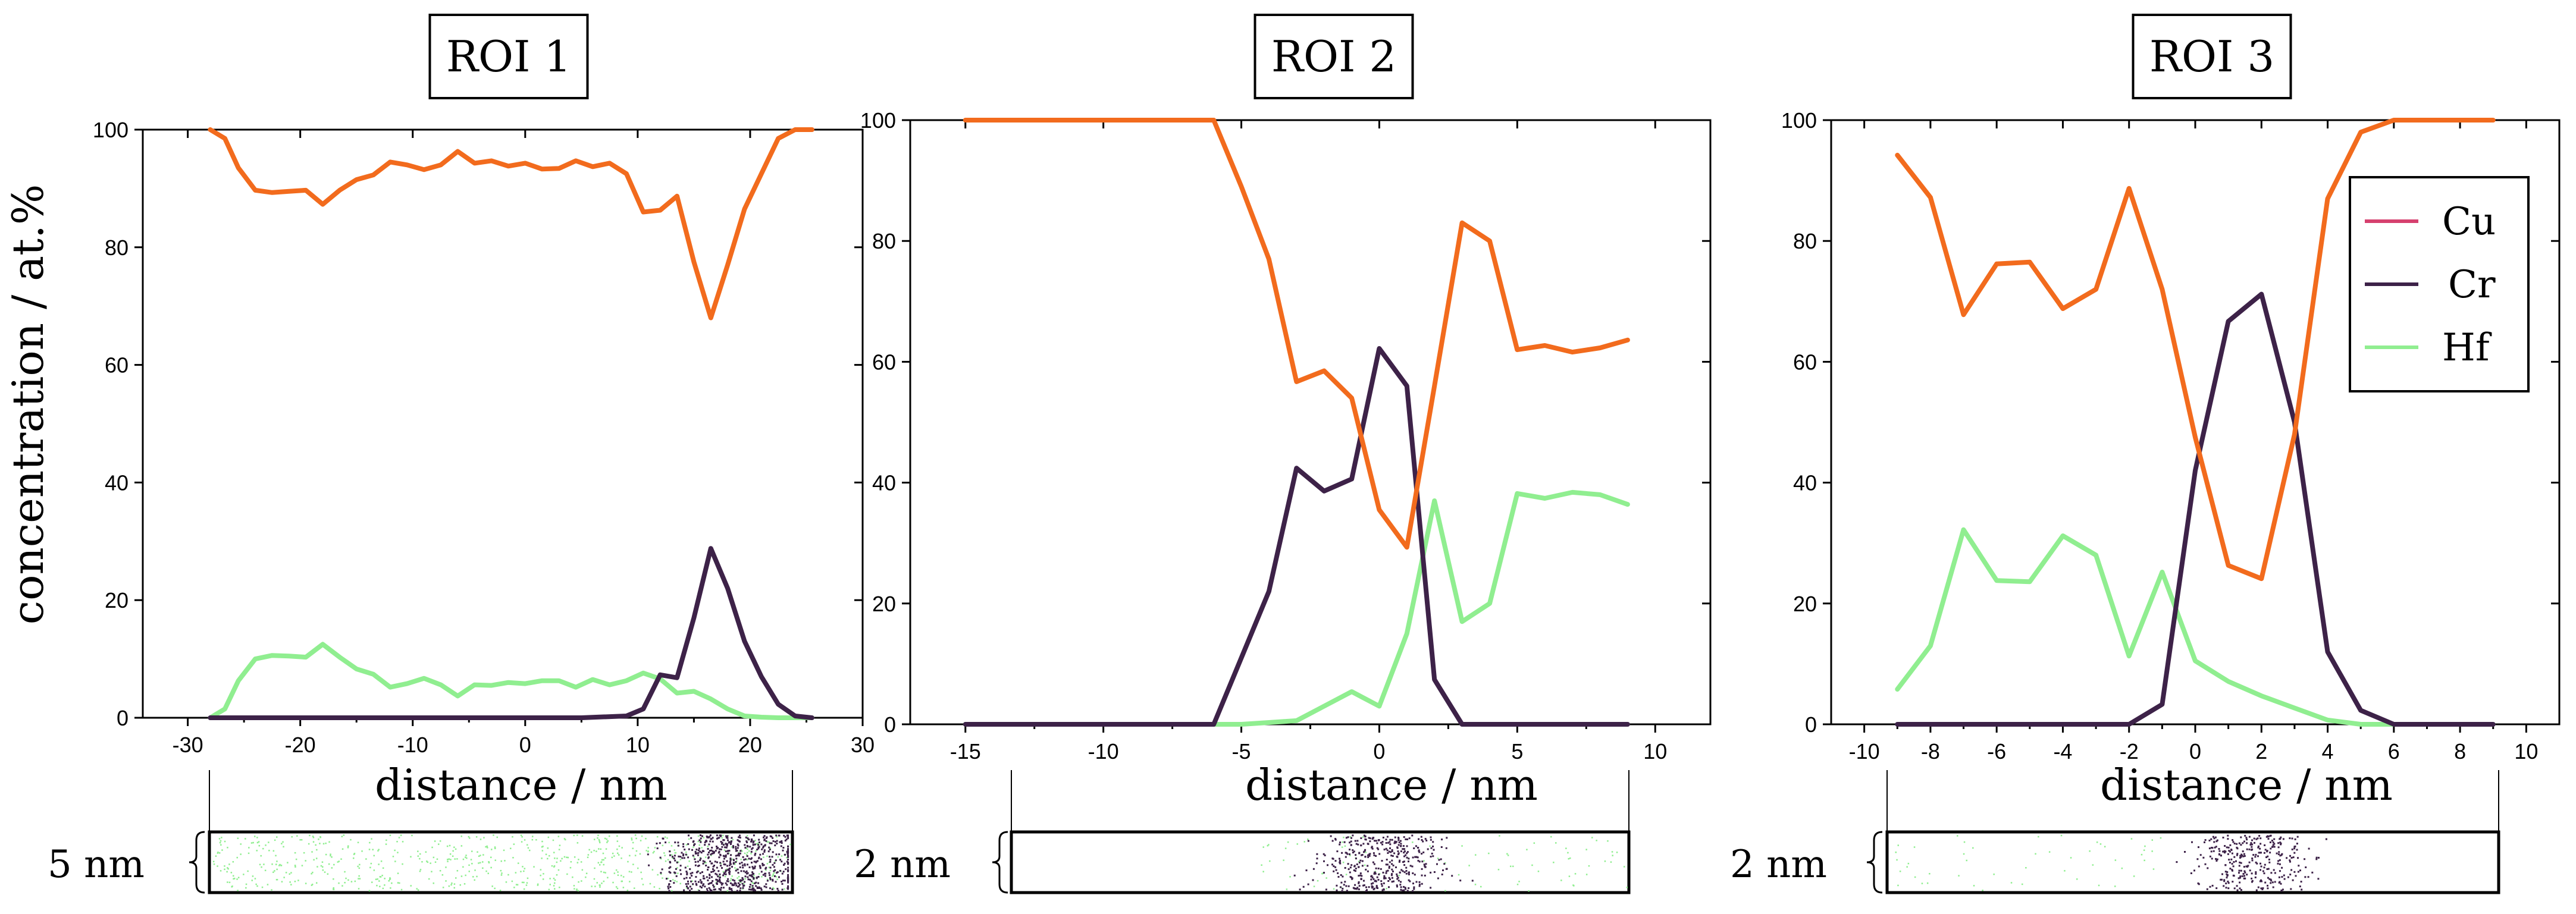  I want to click on series-line-cr, so click(511, 633).